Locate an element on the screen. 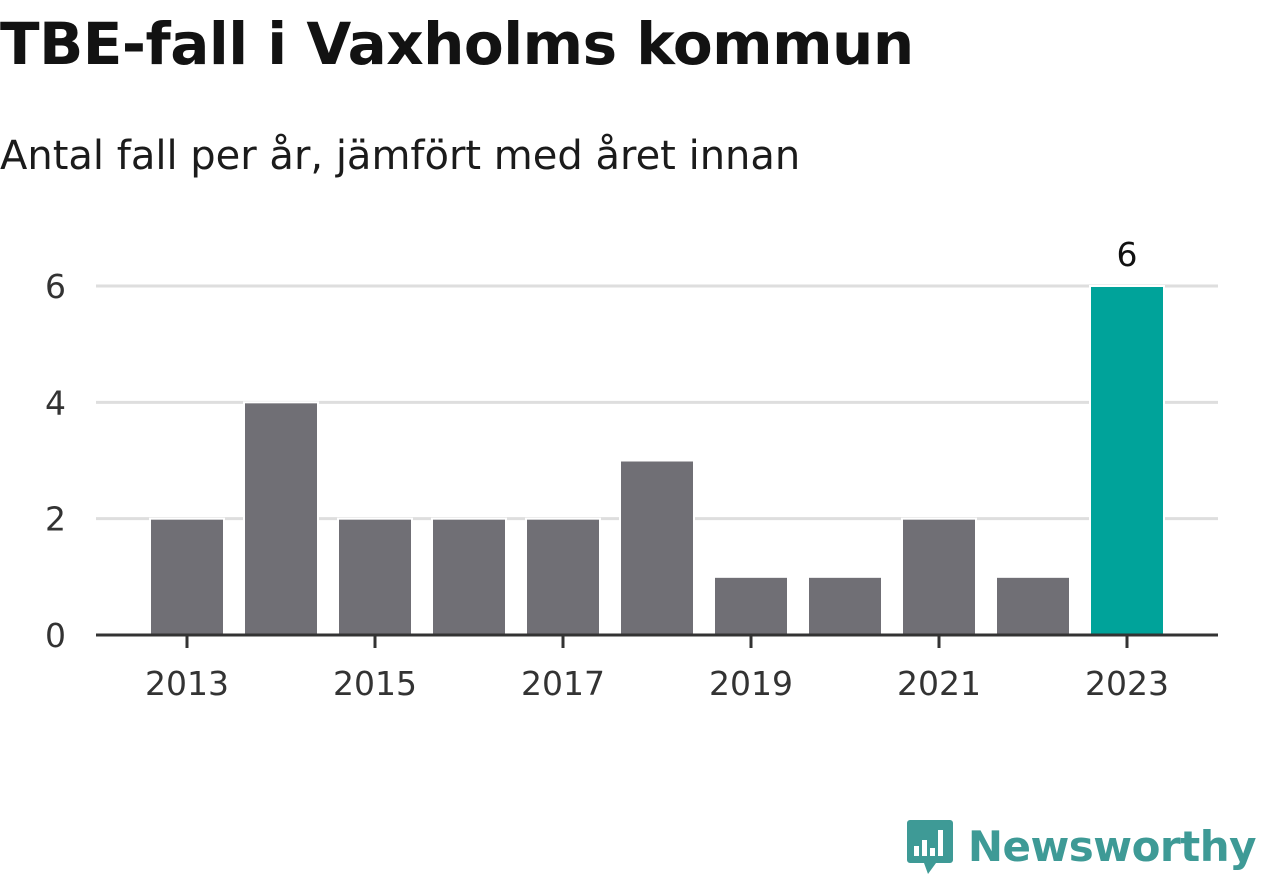  y-tick-label: 2 is located at coordinates (55, 519).